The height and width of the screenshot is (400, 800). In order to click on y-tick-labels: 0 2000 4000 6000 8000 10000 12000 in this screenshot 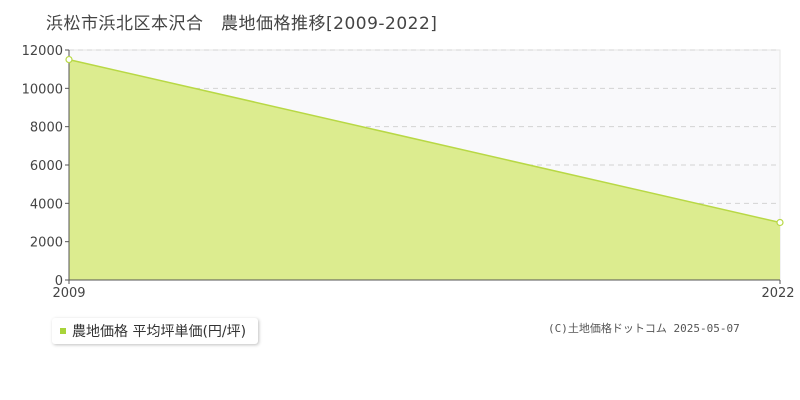, I will do `click(42, 166)`.